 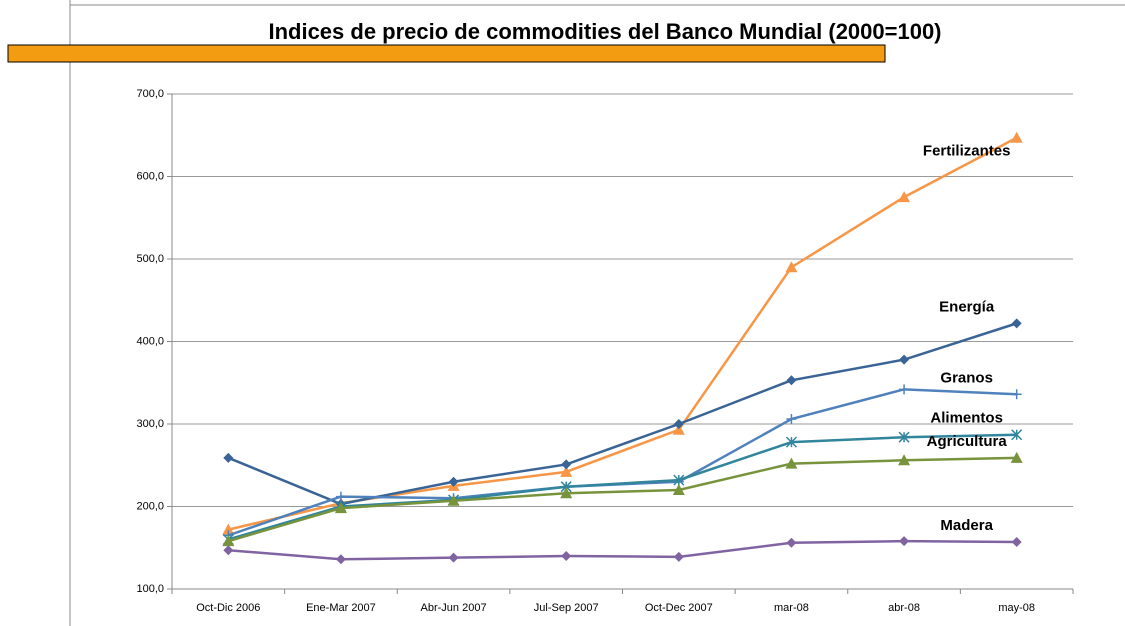 What do you see at coordinates (446, 53) in the screenshot?
I see `title-bar` at bounding box center [446, 53].